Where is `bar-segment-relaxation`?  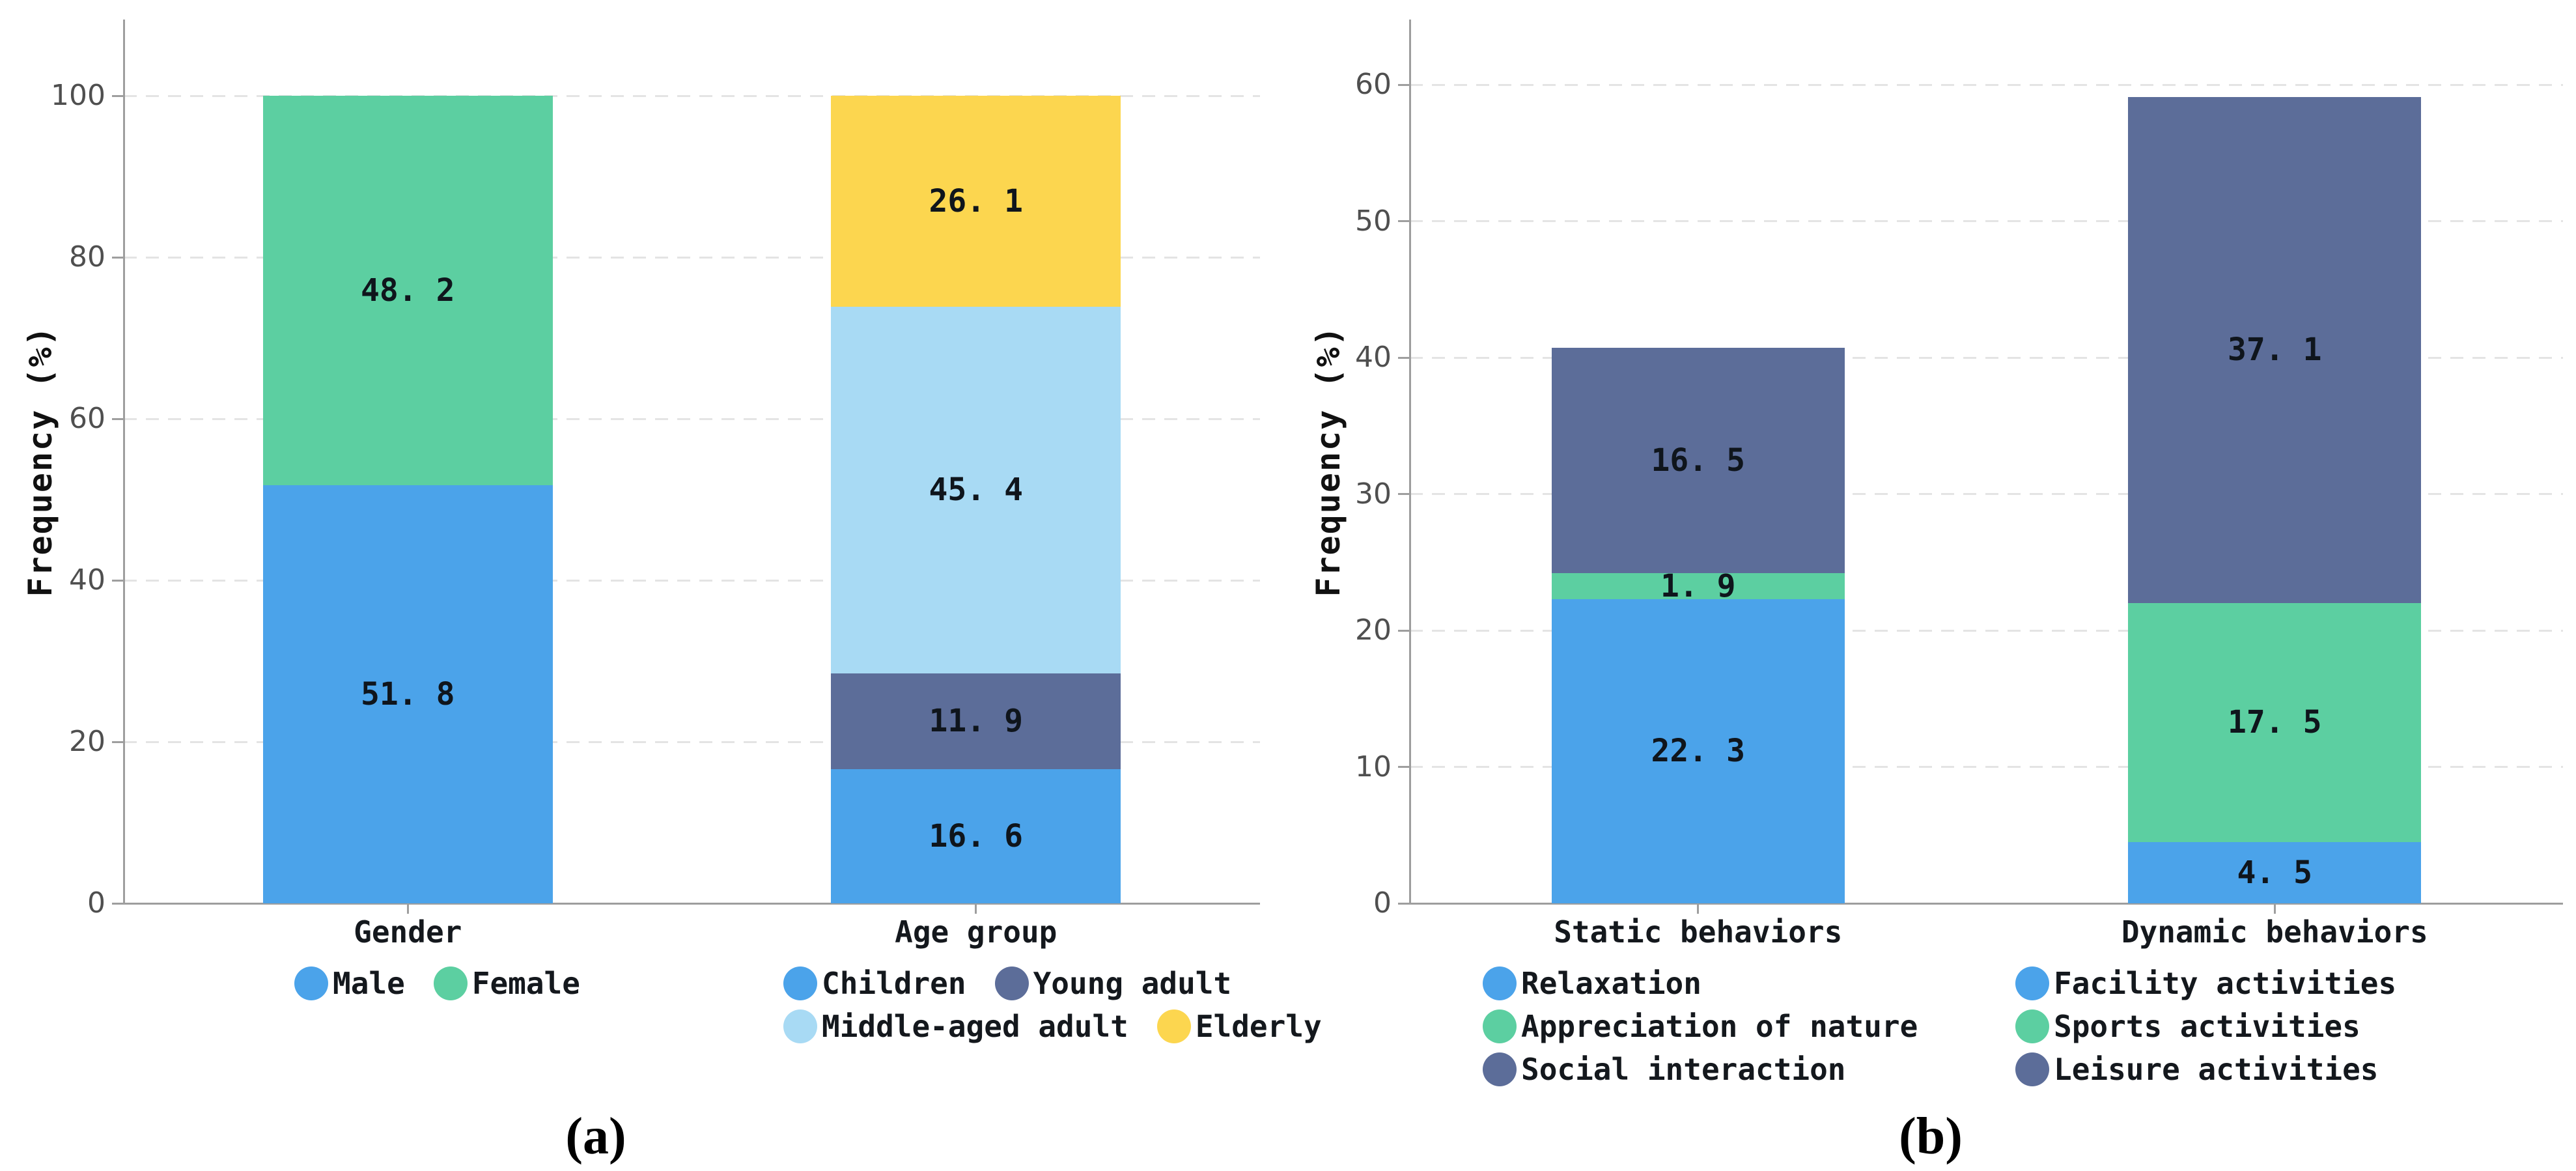
bar-segment-relaxation is located at coordinates (1698, 751).